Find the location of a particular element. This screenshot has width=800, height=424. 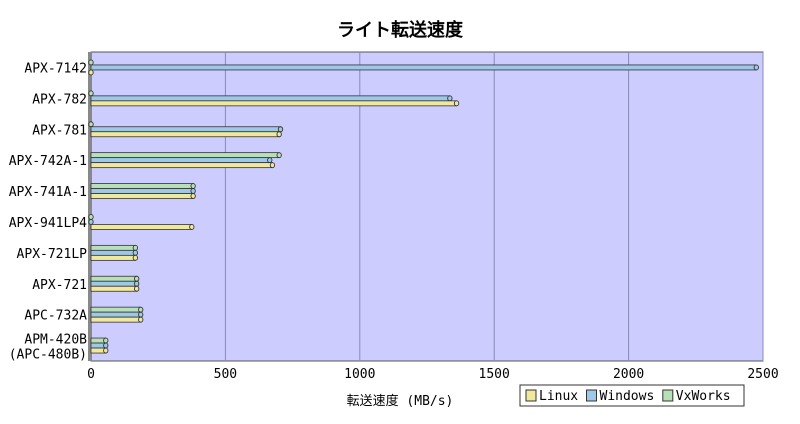

x-tick-label: 1000 is located at coordinates (359, 374).